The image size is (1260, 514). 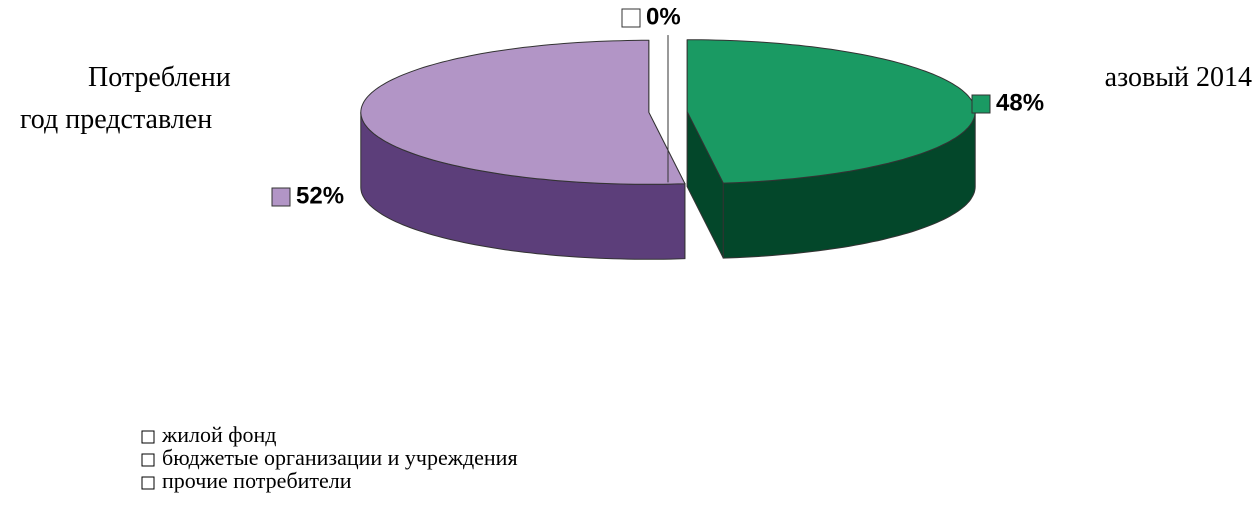 What do you see at coordinates (340, 457) in the screenshot?
I see `legend-entry: бюджетые организации и учреждения` at bounding box center [340, 457].